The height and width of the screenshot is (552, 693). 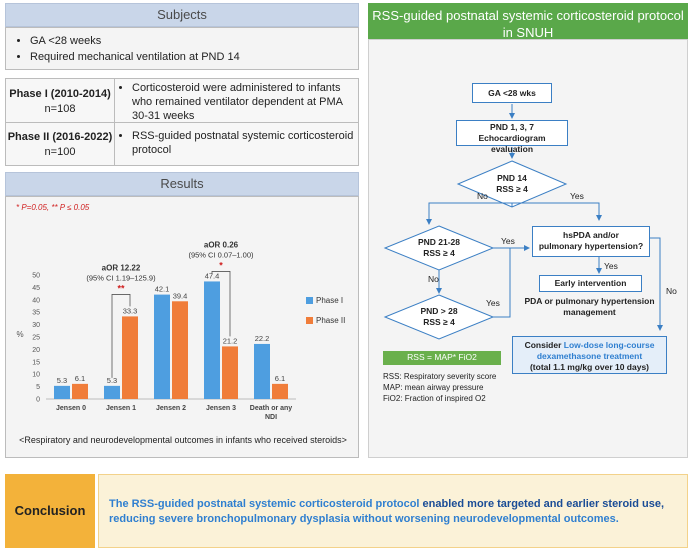 I want to click on x-tick-label: Jensen 3, so click(x=221, y=408).